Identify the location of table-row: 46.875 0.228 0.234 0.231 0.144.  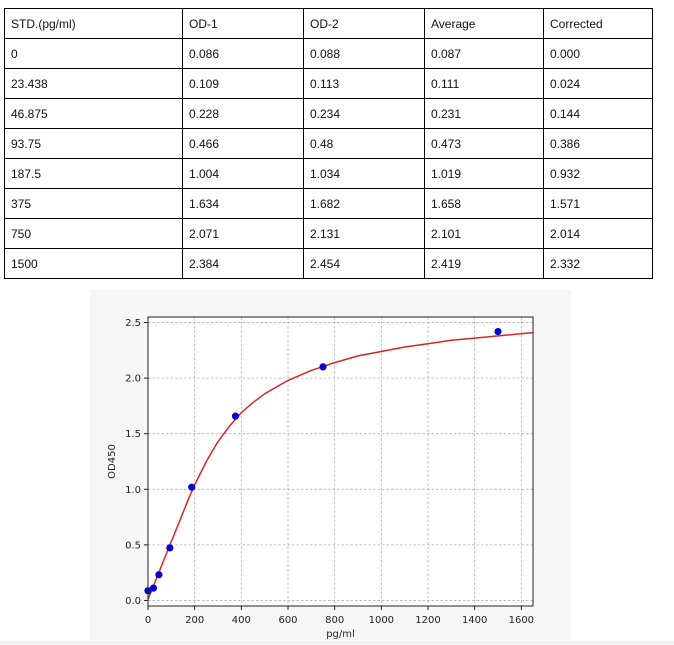
(328, 113).